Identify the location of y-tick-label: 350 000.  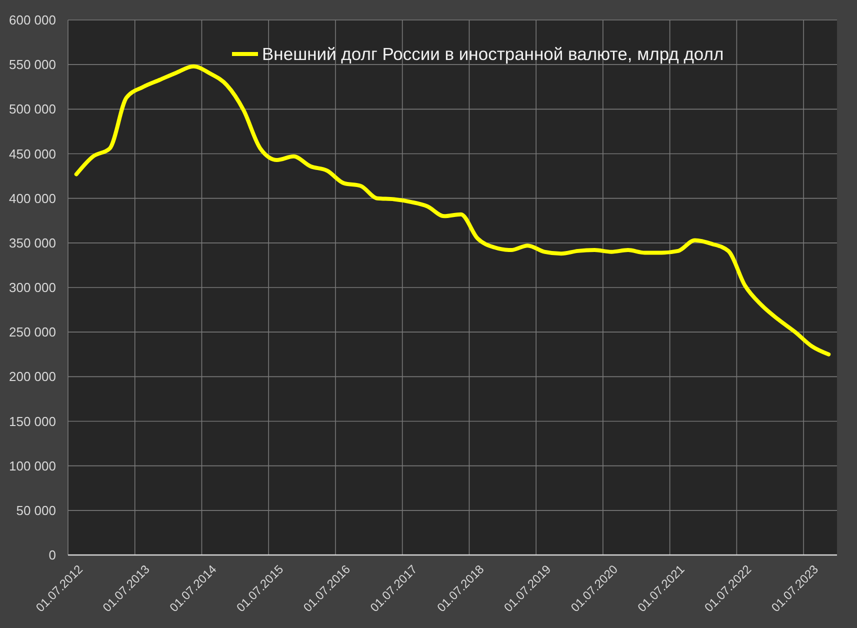
(32, 242).